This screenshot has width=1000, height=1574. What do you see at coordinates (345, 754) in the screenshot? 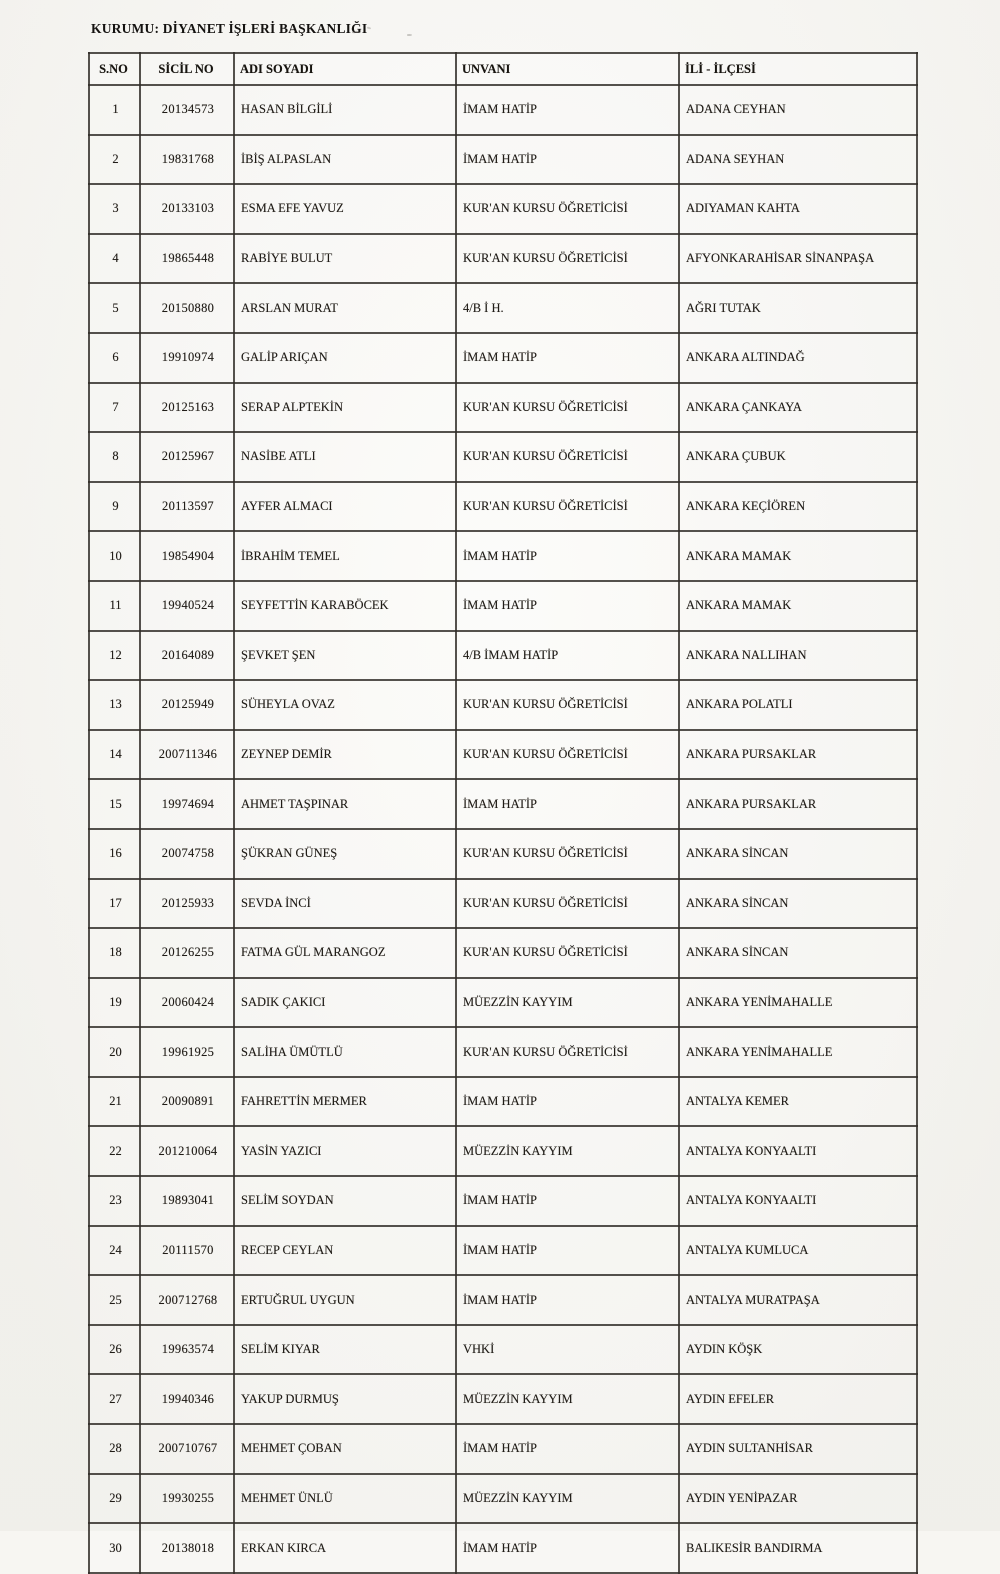
I see `cell-name: ZEYNEP DEMİR` at bounding box center [345, 754].